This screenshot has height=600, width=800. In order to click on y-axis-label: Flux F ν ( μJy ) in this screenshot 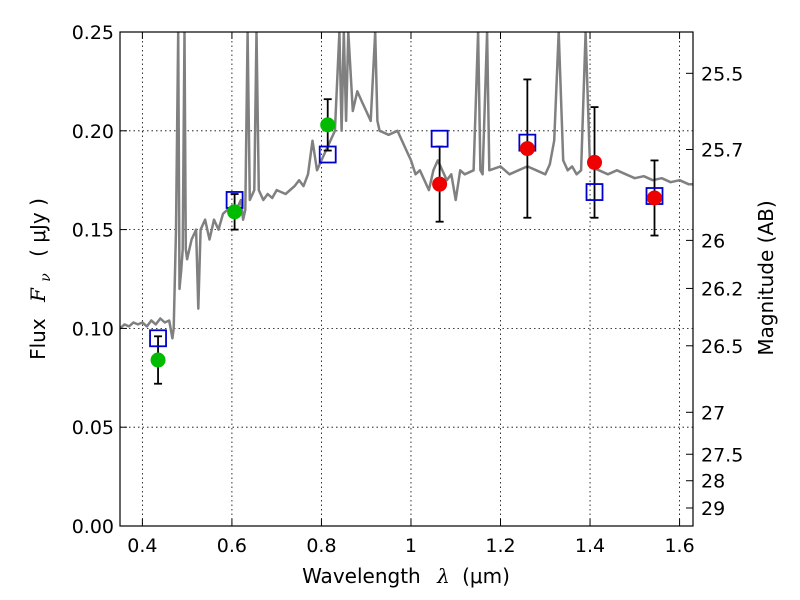, I will do `click(40, 279)`.